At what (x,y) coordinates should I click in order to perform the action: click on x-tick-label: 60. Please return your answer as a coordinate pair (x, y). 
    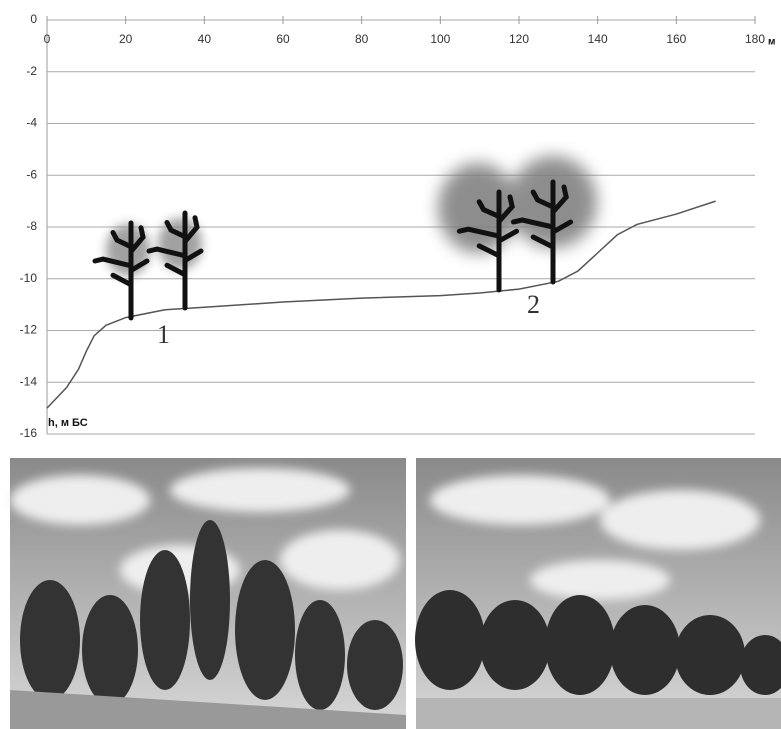
    Looking at the image, I should click on (283, 39).